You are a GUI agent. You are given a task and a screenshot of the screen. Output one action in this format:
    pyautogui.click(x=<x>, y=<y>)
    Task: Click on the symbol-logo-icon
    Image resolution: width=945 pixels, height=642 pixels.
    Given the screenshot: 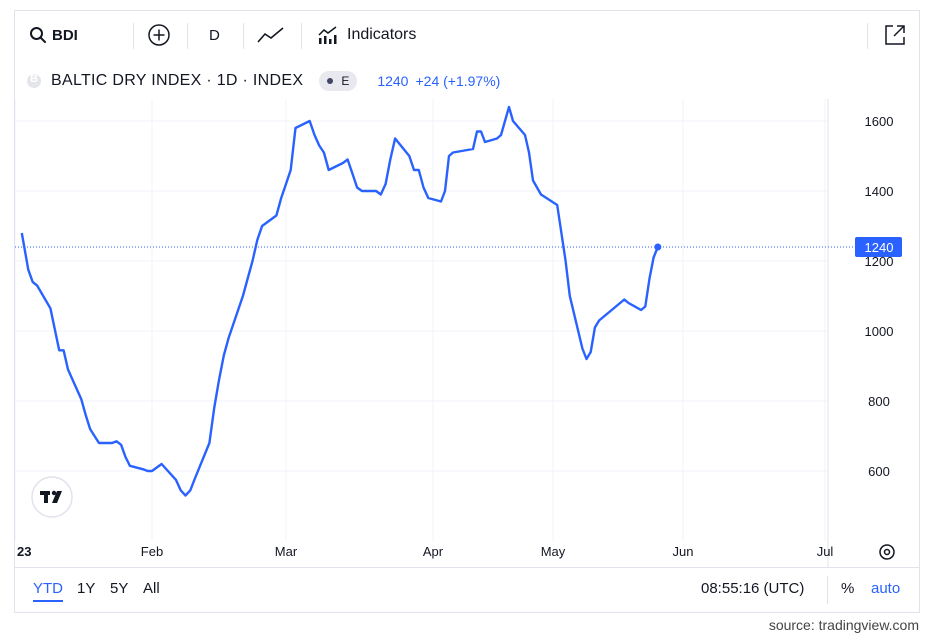 What is the action you would take?
    pyautogui.click(x=34, y=80)
    